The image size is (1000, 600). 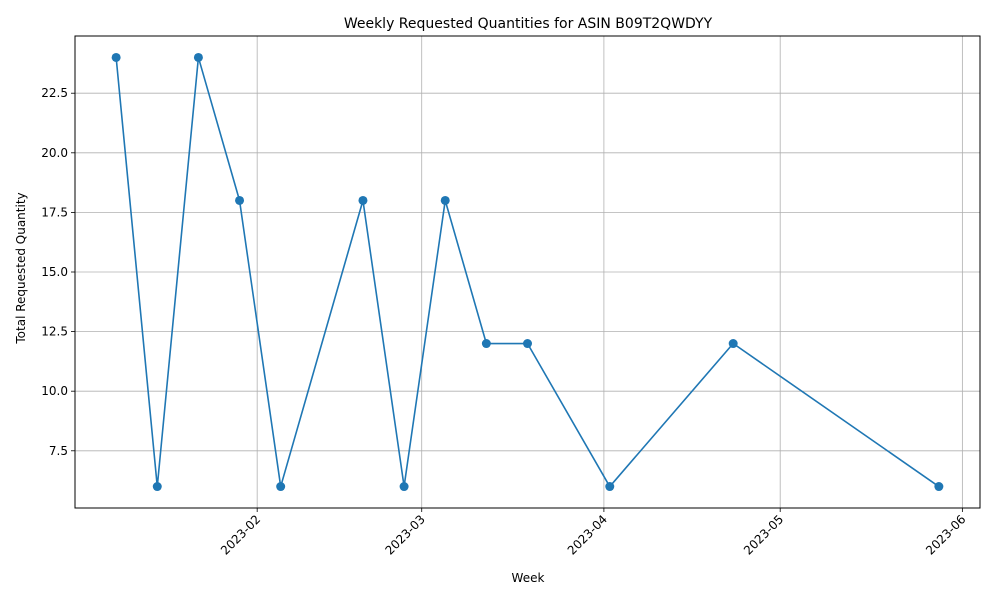 What do you see at coordinates (54, 93) in the screenshot?
I see `y-tick-label: 22.5` at bounding box center [54, 93].